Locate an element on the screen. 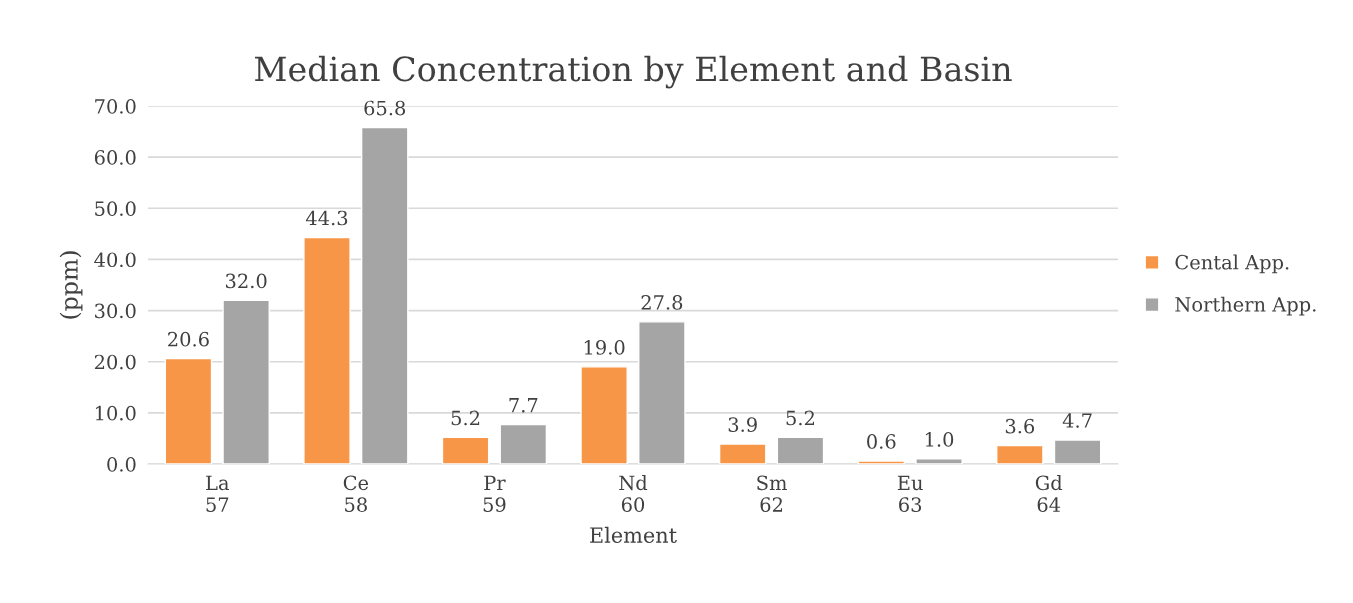  data-label: 4.7 is located at coordinates (1077, 420).